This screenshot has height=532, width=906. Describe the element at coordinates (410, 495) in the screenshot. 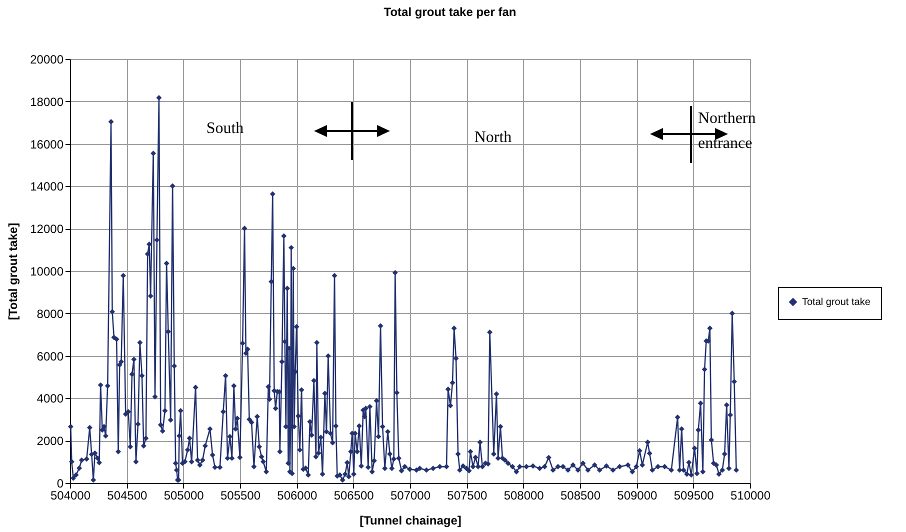

I see `x-tick-label: 507000` at that location.